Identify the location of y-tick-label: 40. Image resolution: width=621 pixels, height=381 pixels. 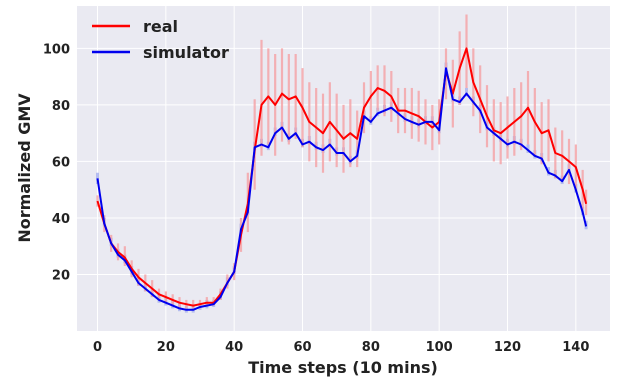
(61, 219).